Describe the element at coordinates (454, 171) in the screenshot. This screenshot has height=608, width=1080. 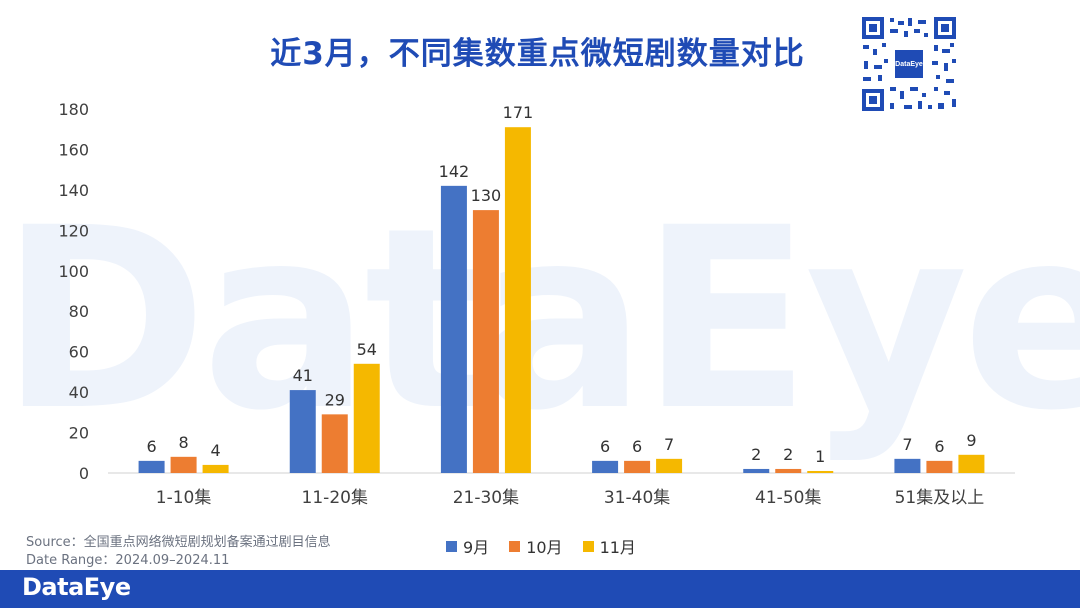
I see `data-label: 142` at that location.